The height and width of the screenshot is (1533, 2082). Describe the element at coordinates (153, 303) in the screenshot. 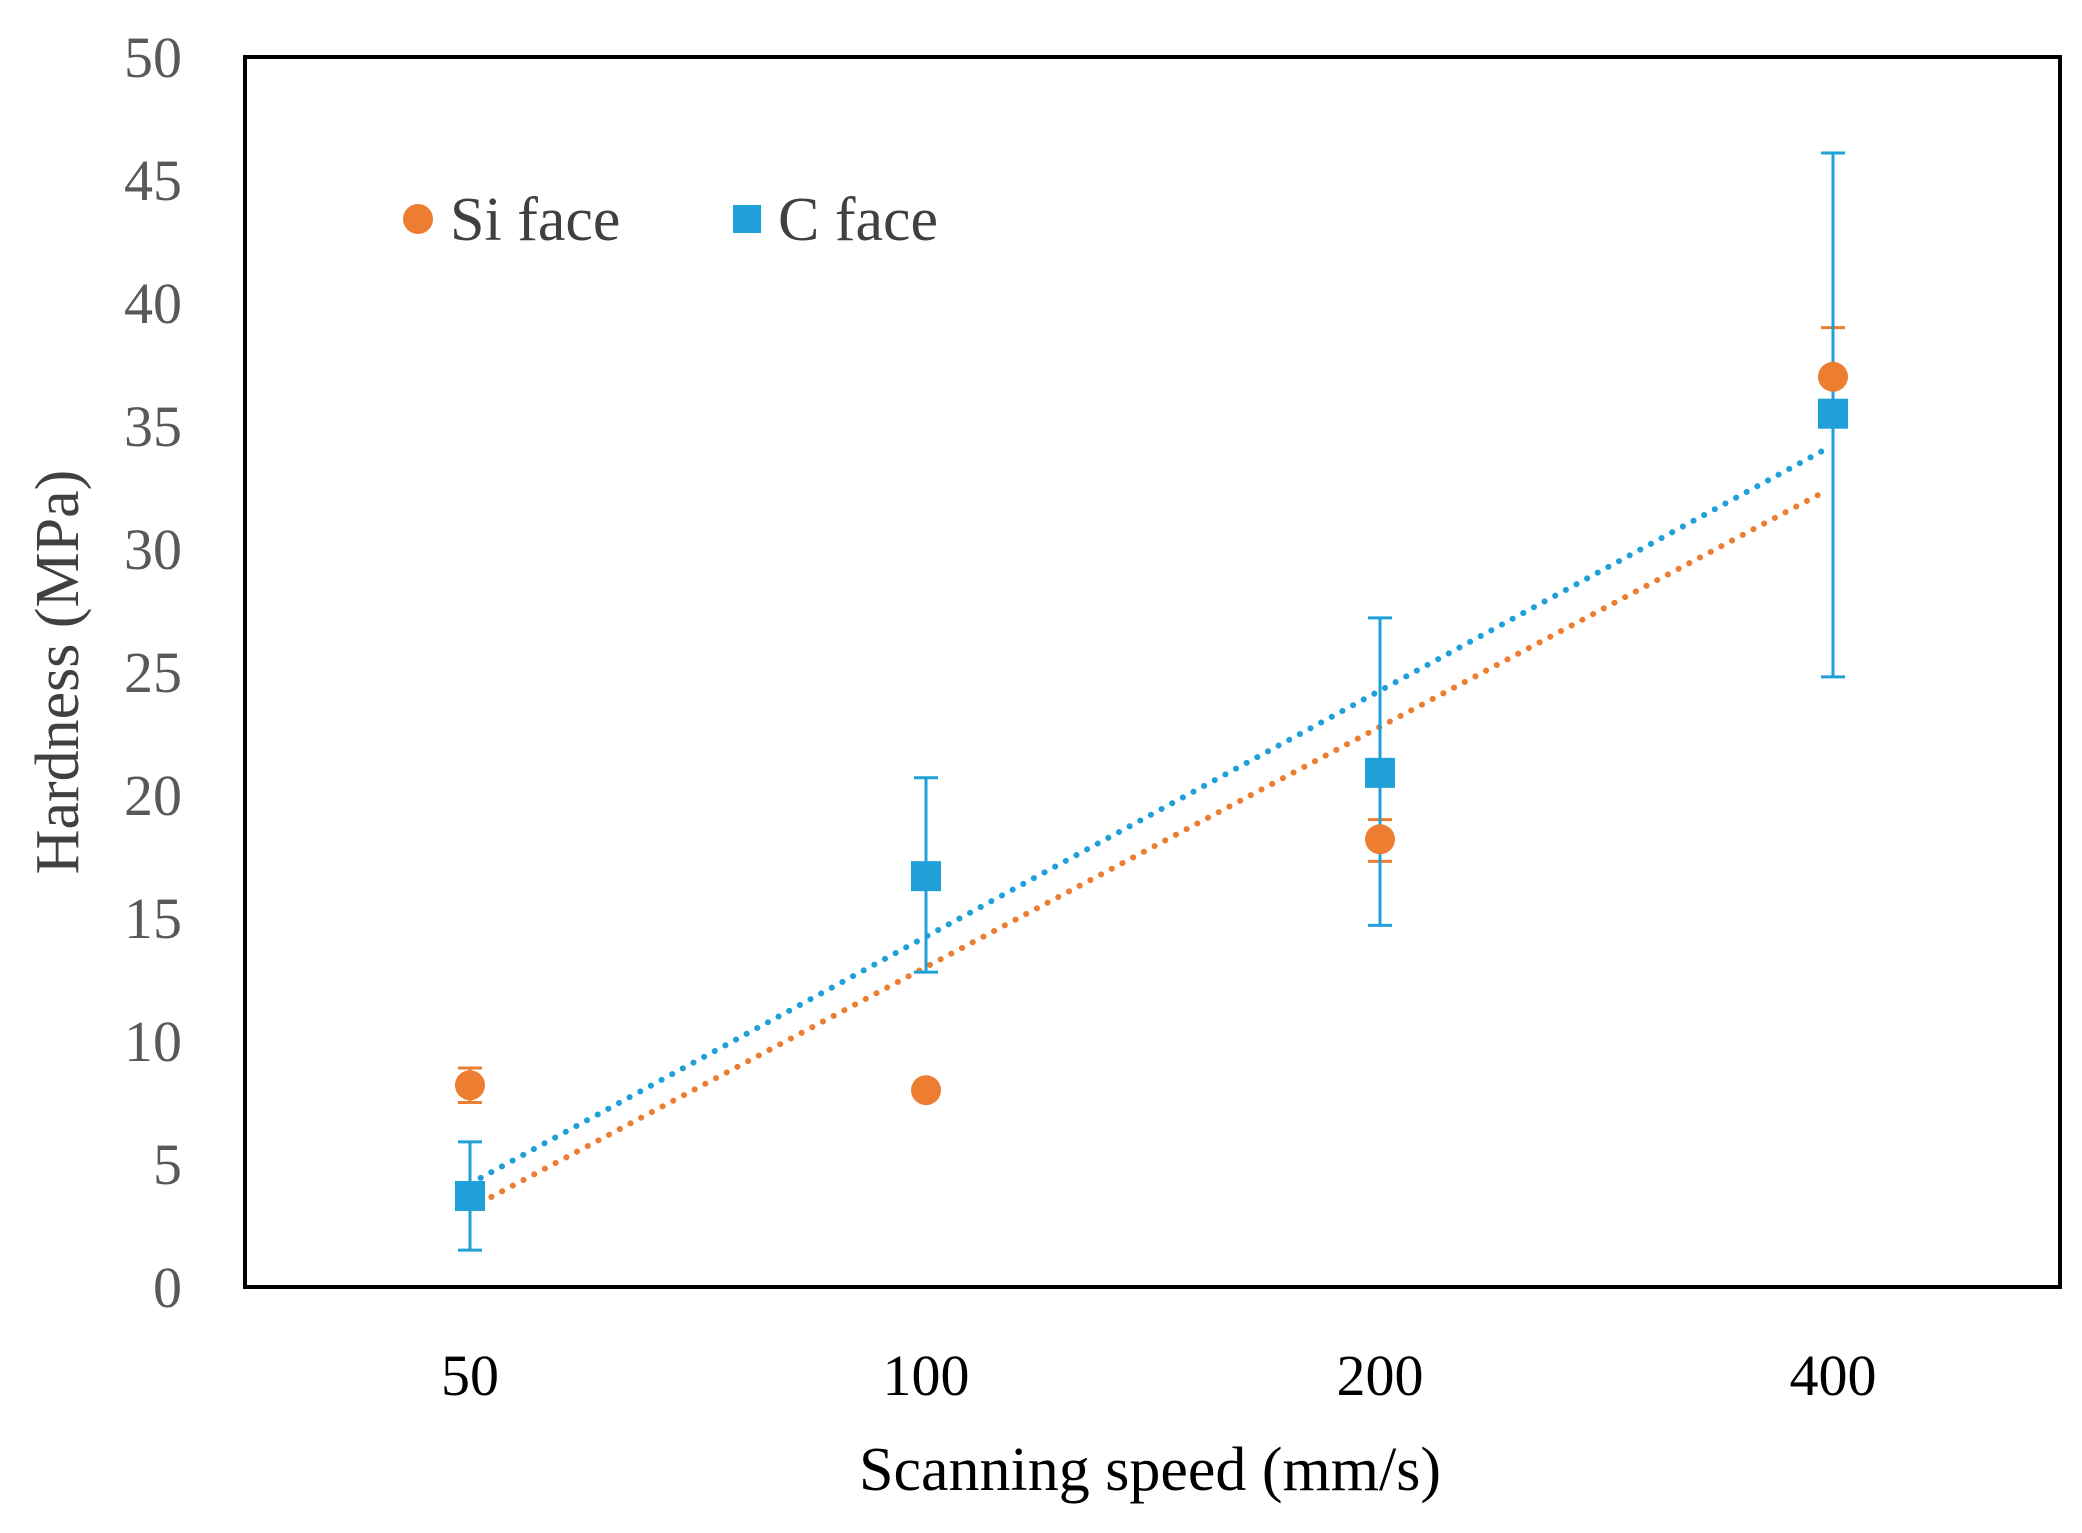

I see `y-tick-label: 40` at that location.